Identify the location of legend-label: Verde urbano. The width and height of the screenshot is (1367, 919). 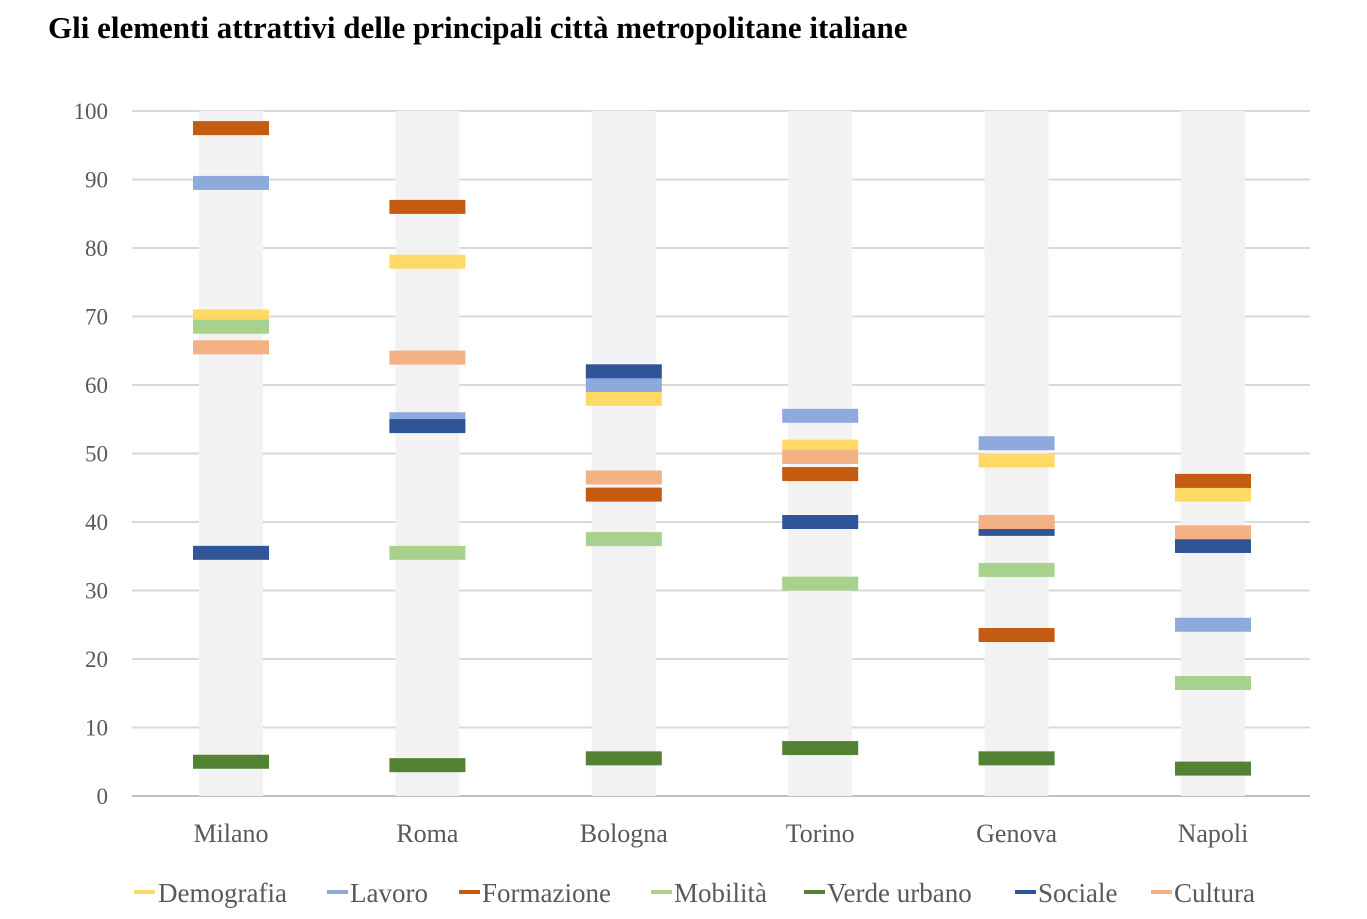
(899, 893).